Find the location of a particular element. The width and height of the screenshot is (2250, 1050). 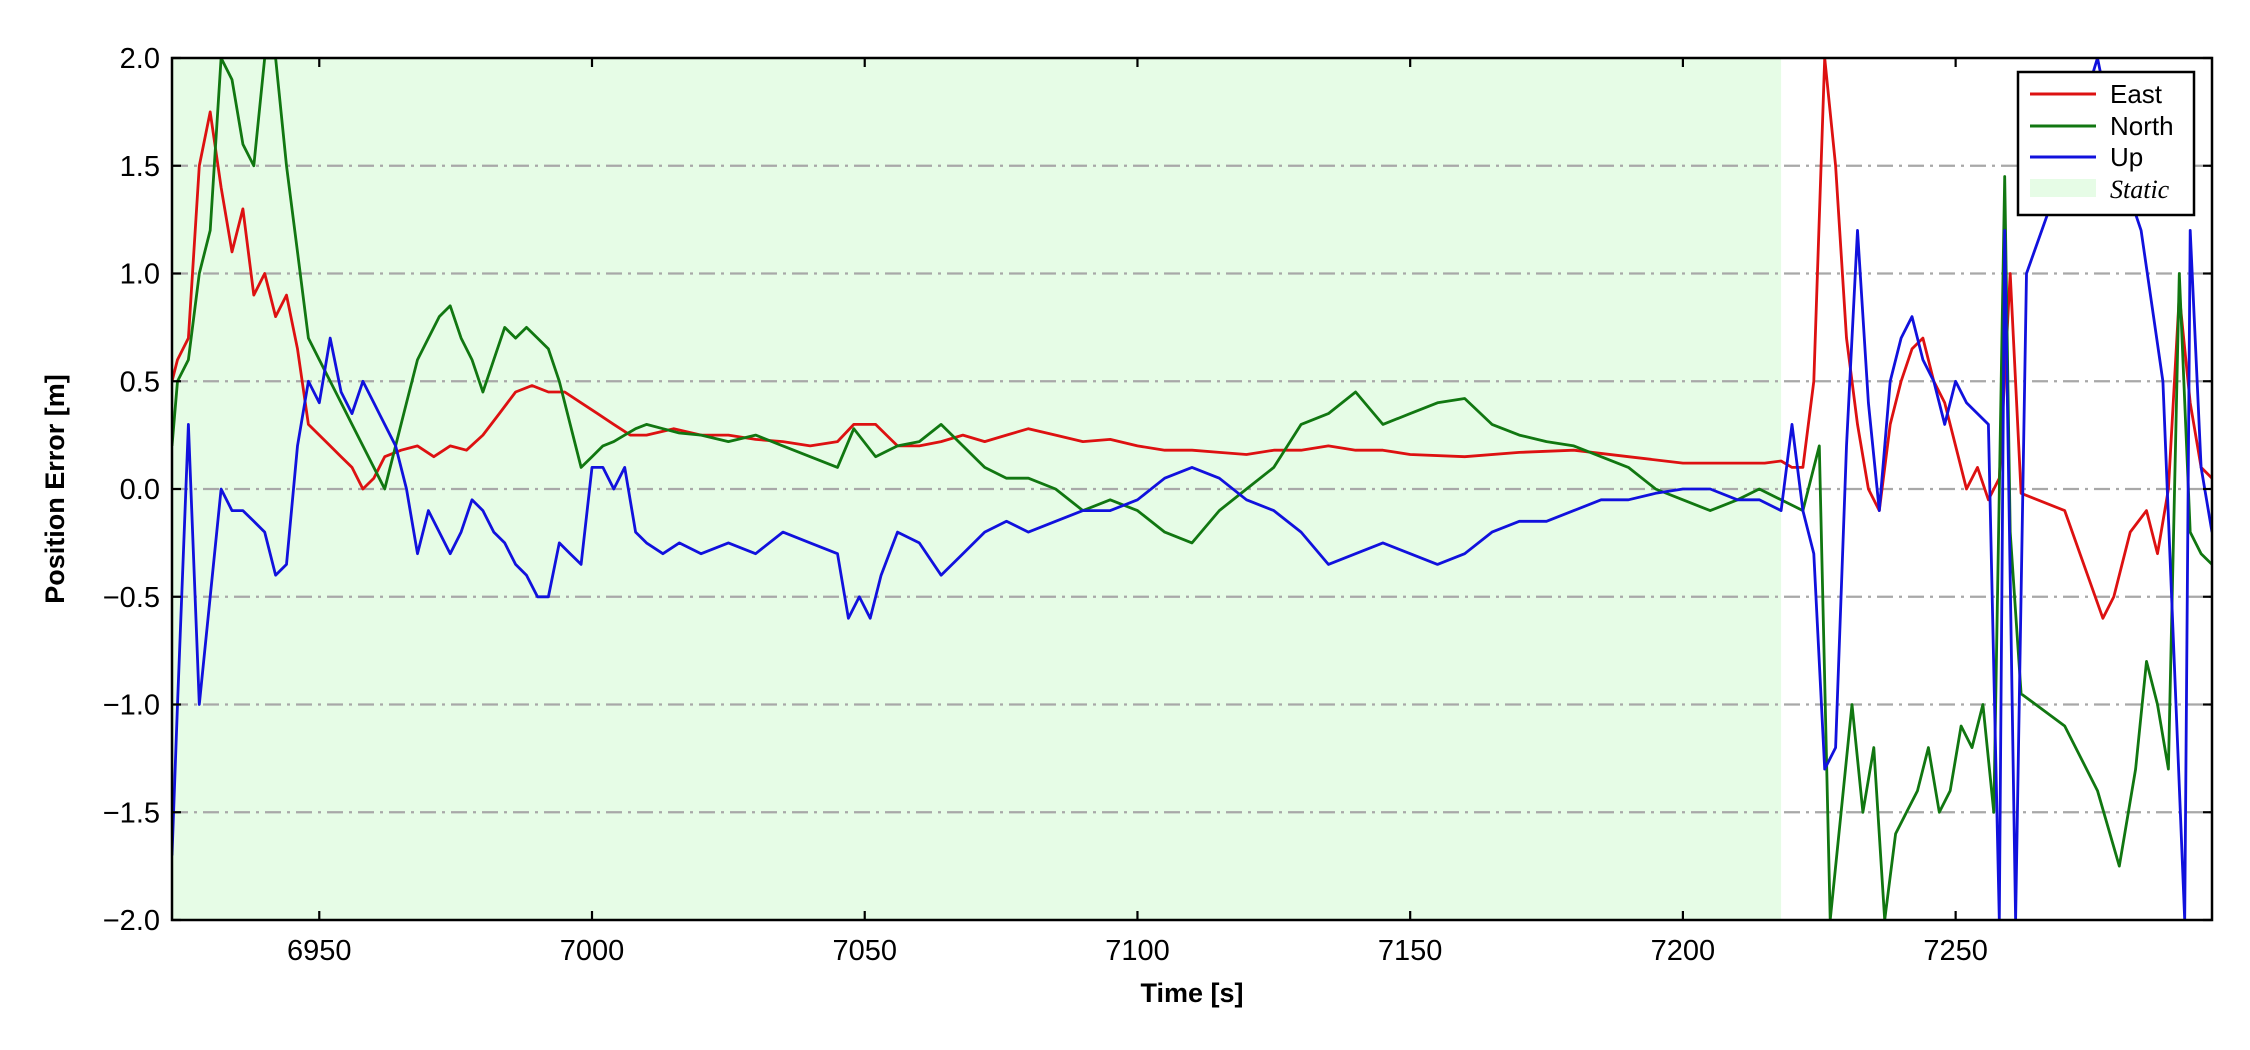

x-tick-label-0: 6950 is located at coordinates (319, 951).